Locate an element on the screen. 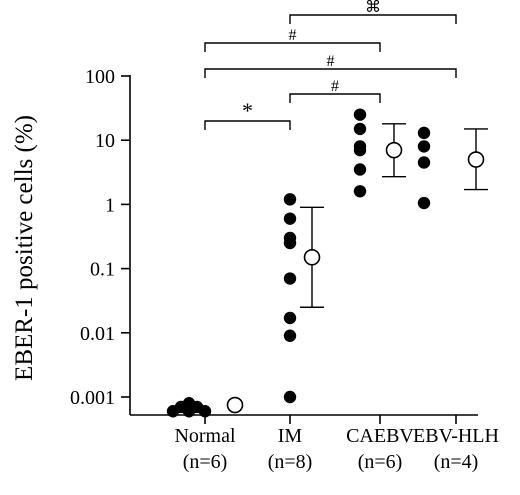 Image resolution: width=520 pixels, height=495 pixels. x-tick-label: EBV-HLH is located at coordinates (456, 436).